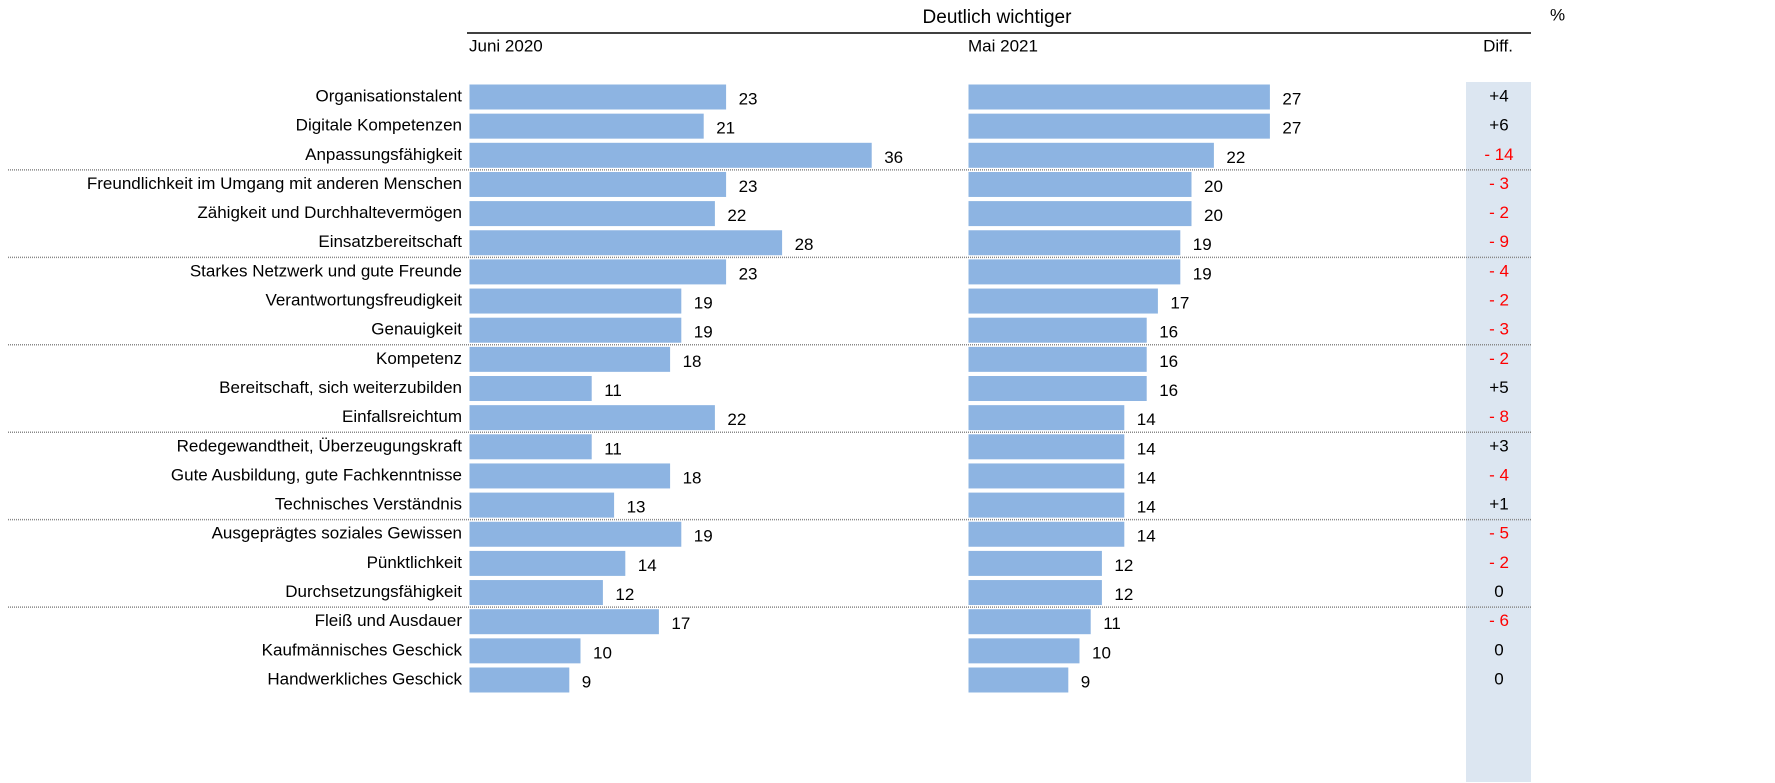 This screenshot has width=1775, height=783. Describe the element at coordinates (1498, 45) in the screenshot. I see `diff-header: Diff.` at that location.